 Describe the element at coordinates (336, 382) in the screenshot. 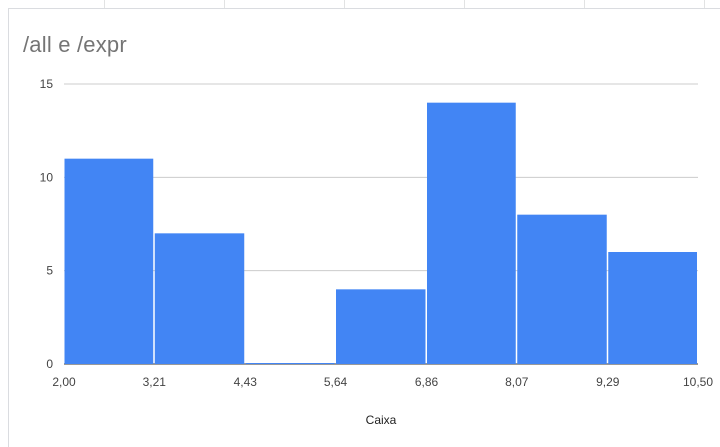

I see `x-tick-label: 5,64` at that location.